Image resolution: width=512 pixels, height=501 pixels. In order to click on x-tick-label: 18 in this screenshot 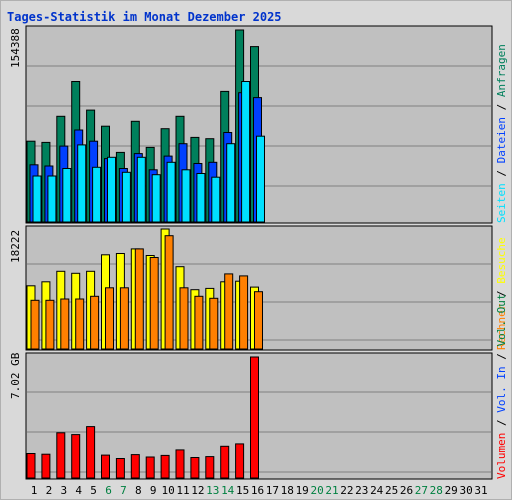, I will do `click(287, 490)`.